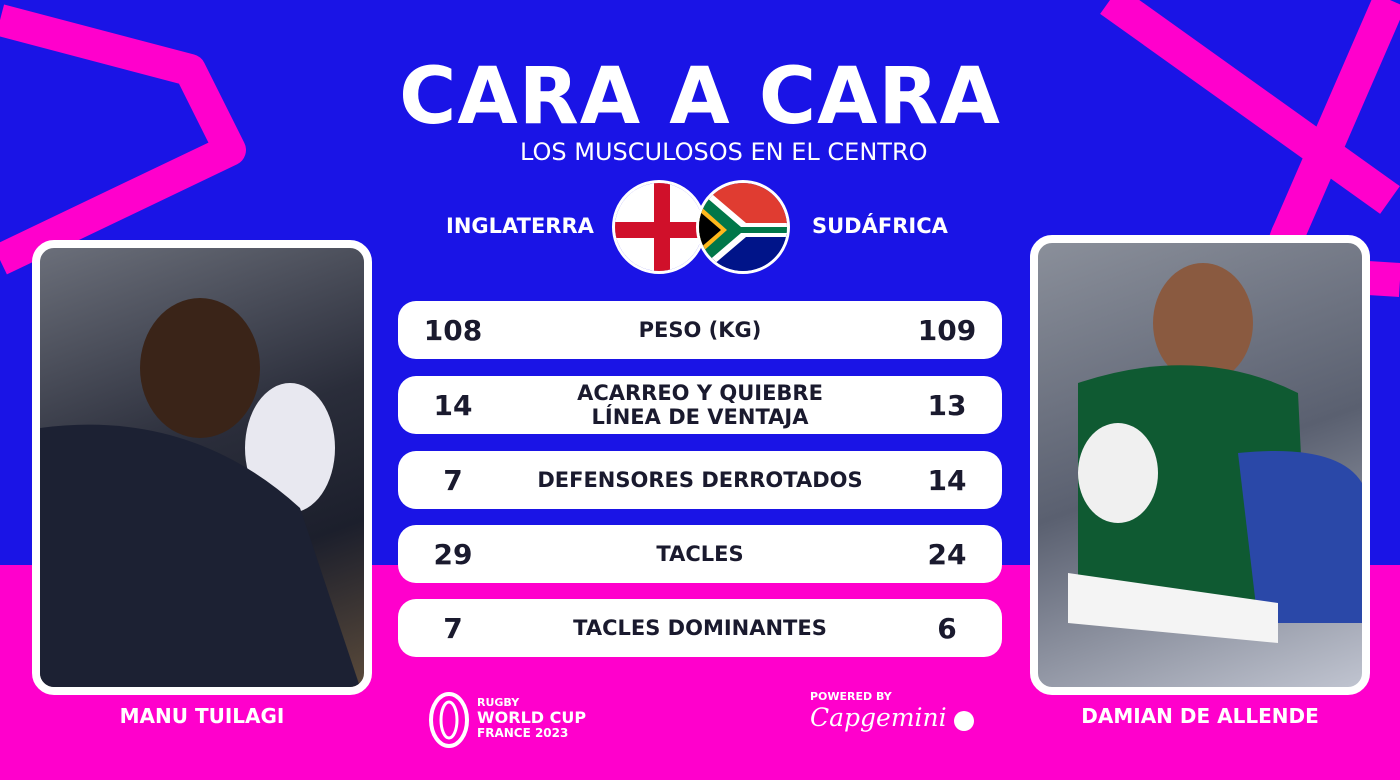  I want to click on stat-right-value: 6, so click(947, 628).